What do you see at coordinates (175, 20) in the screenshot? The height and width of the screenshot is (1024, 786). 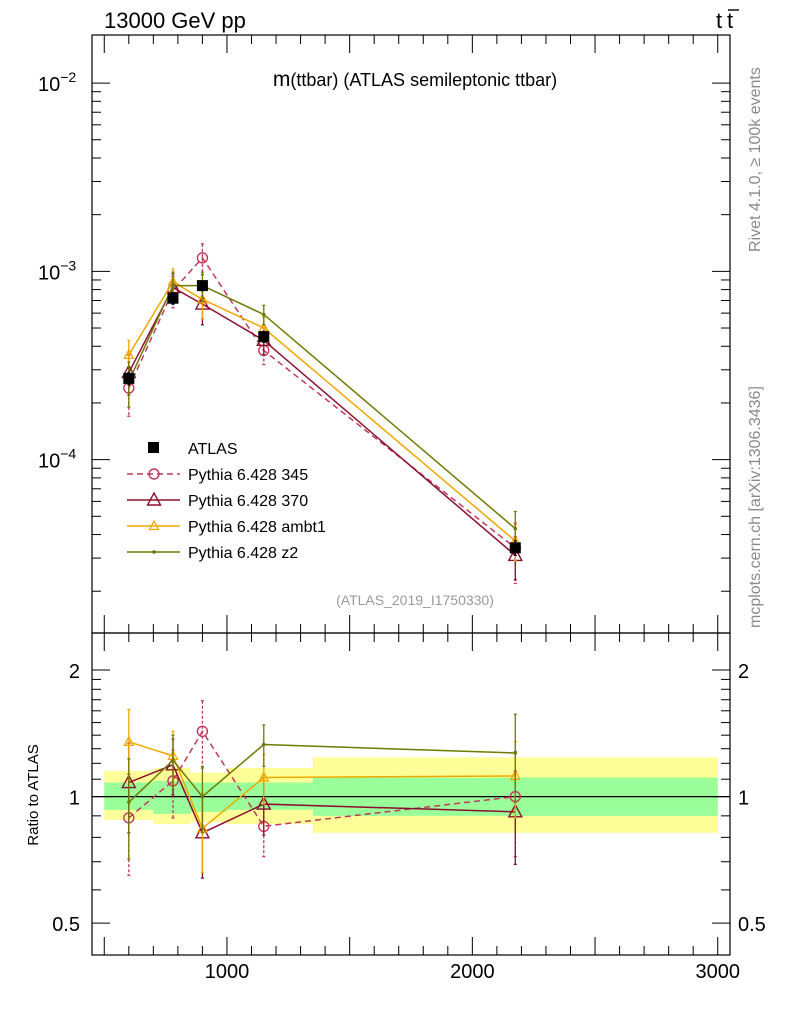 I see `energy-label: 13000 GeV pp` at bounding box center [175, 20].